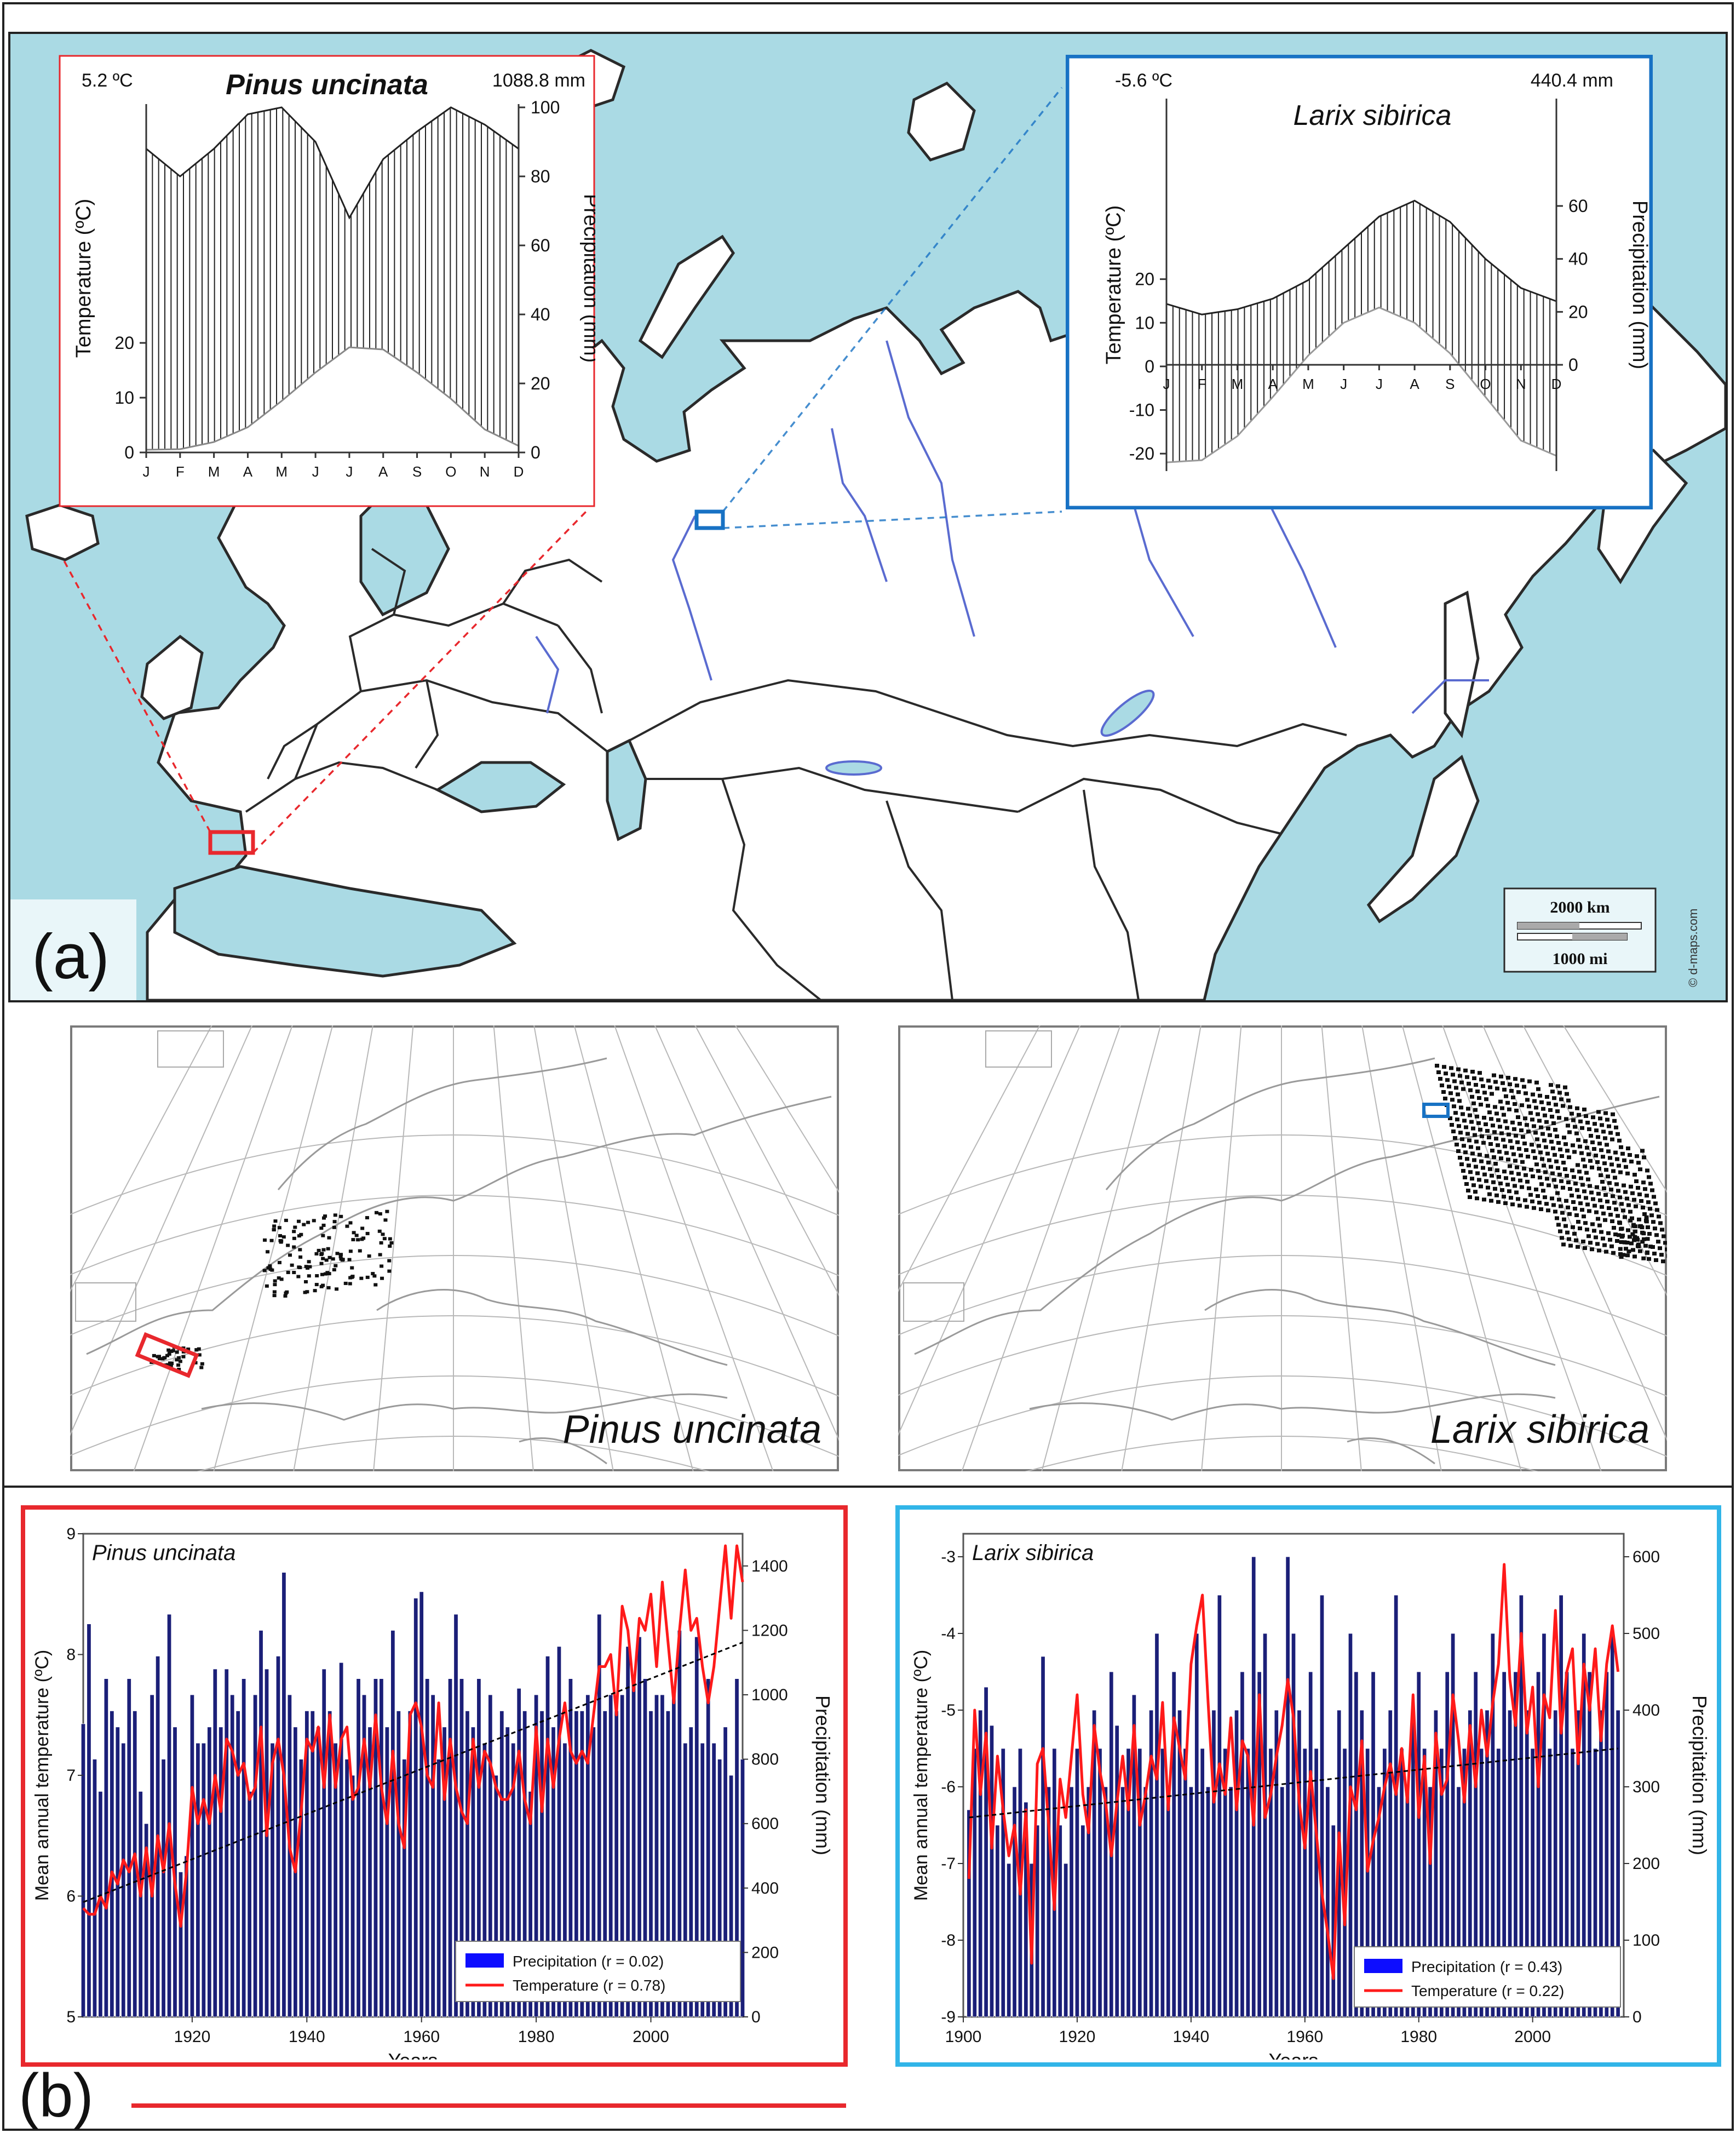 This screenshot has width=1736, height=2133. I want to click on y-left-tick-label: -7, so click(948, 1864).